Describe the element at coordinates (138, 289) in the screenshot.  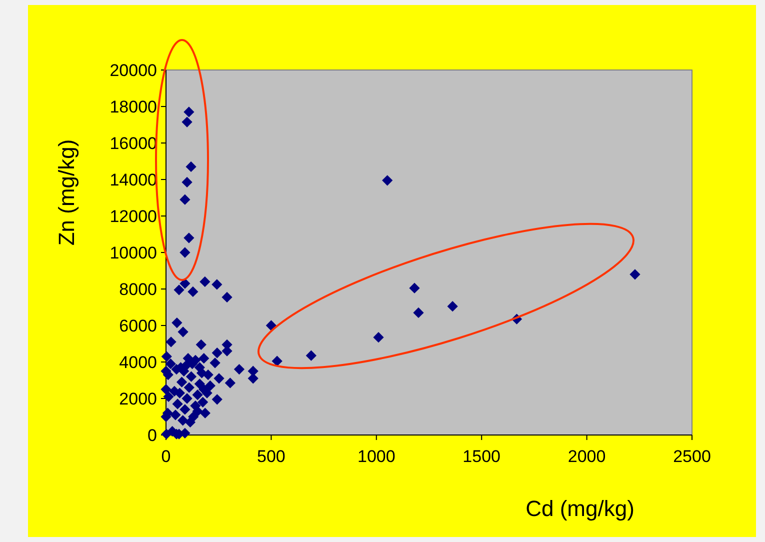
I see `y-tick-label: 8000` at that location.